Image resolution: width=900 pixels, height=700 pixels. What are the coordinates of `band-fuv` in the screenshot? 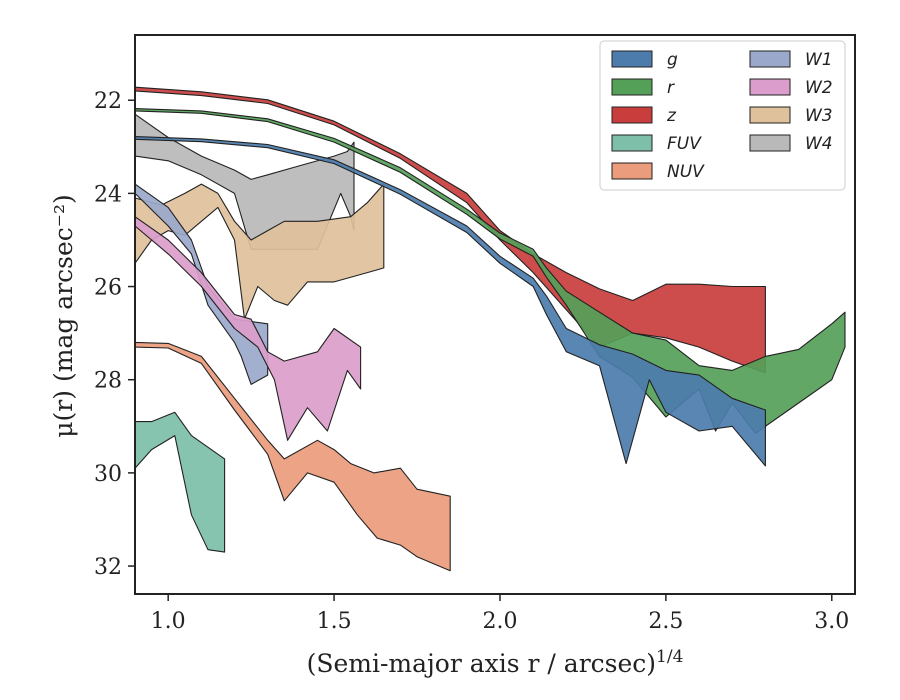 It's located at (180, 482).